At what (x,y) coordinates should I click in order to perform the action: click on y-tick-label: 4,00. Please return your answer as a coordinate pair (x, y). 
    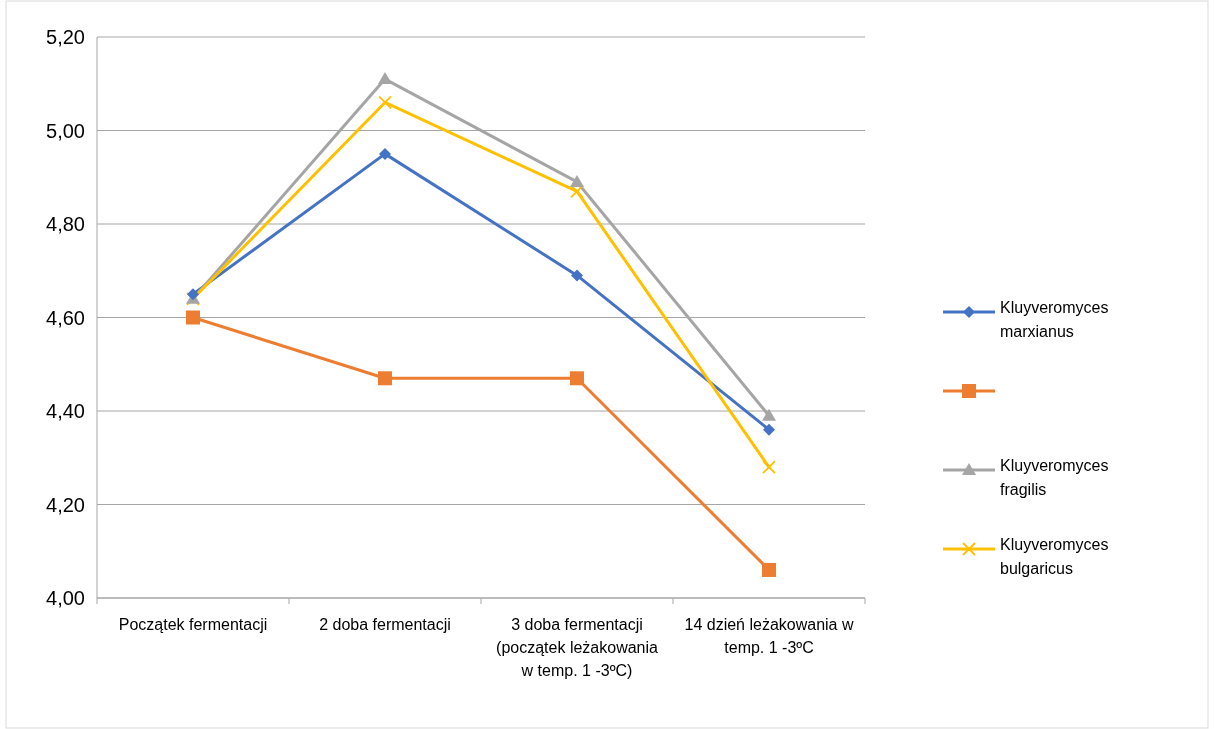
    Looking at the image, I should click on (65, 598).